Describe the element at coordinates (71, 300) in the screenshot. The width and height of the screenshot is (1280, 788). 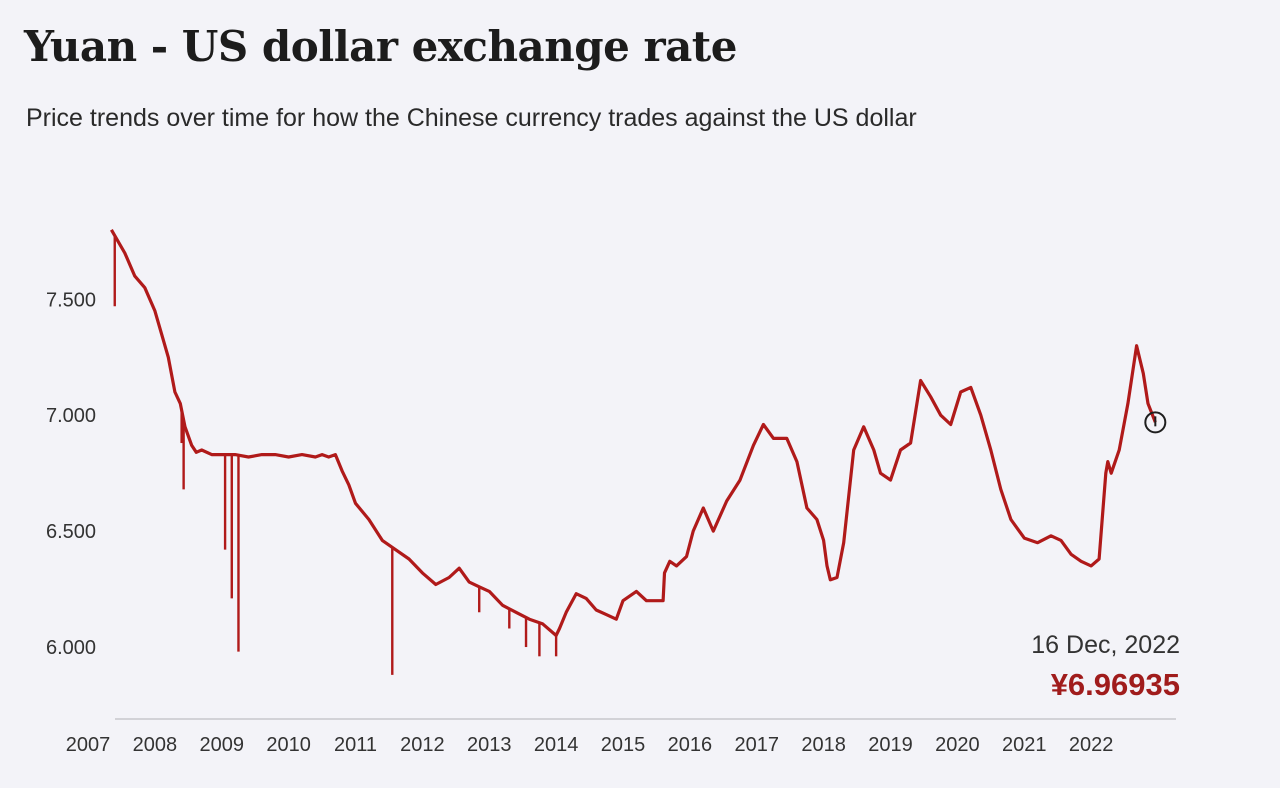
I see `y-tick-label: 7.500` at that location.